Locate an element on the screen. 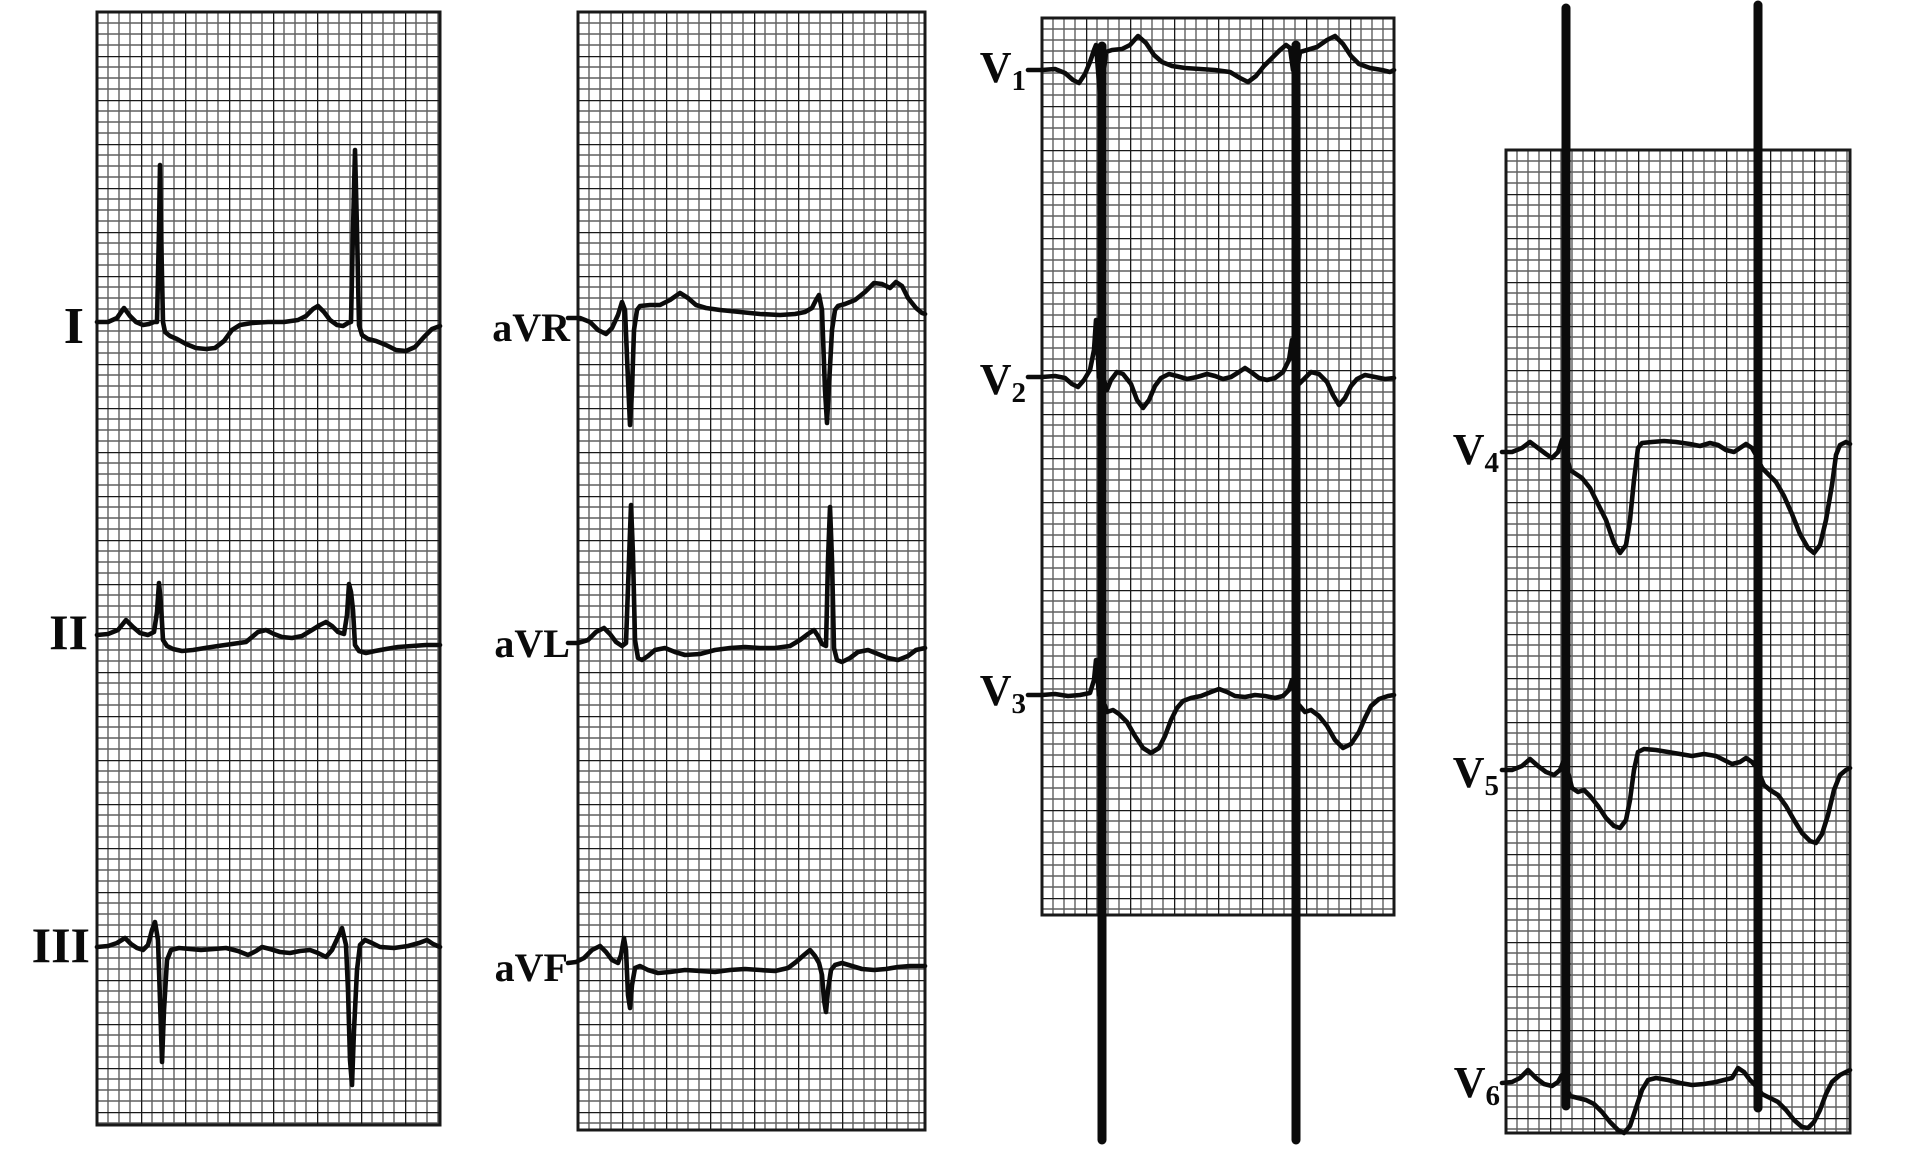 The image size is (1924, 1152). lead-label-II: II is located at coordinates (68, 632).